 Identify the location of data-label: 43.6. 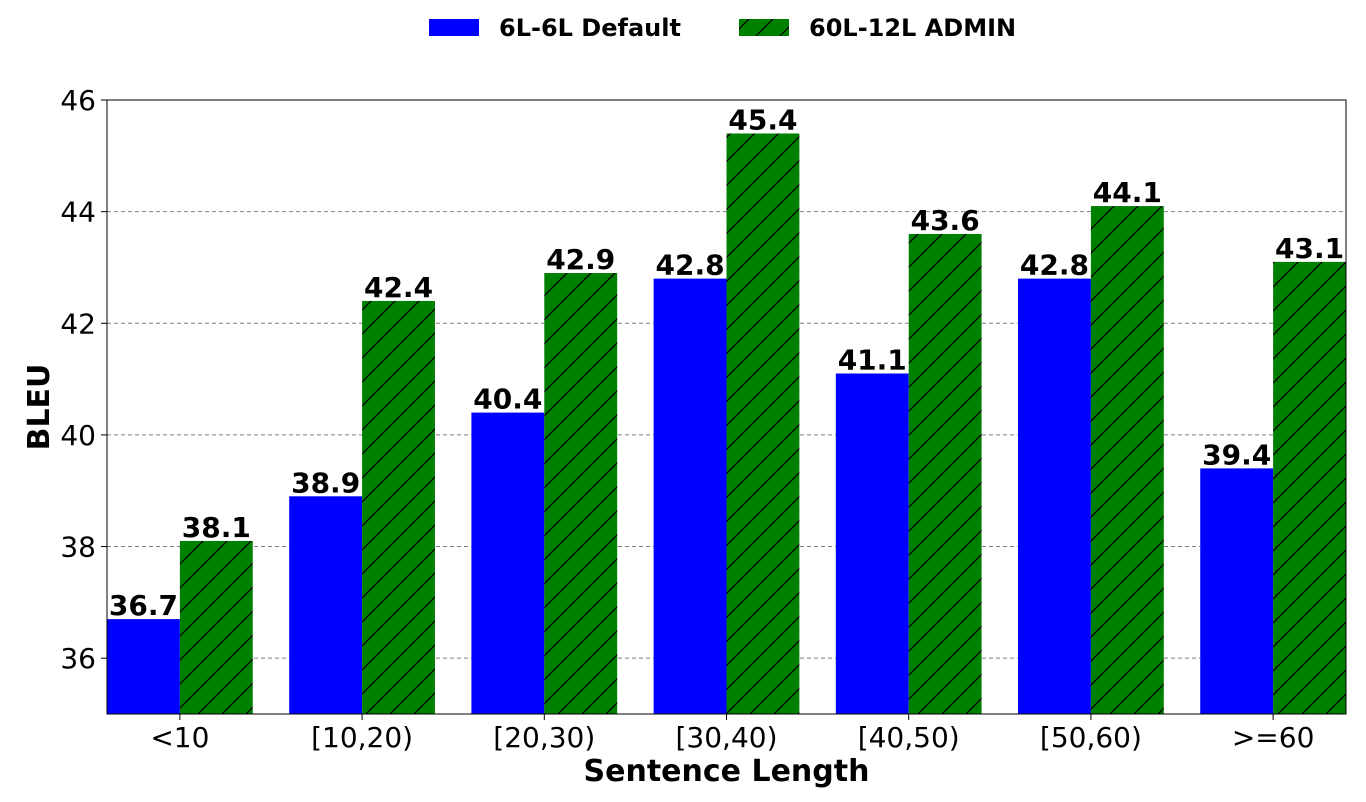
(945, 220).